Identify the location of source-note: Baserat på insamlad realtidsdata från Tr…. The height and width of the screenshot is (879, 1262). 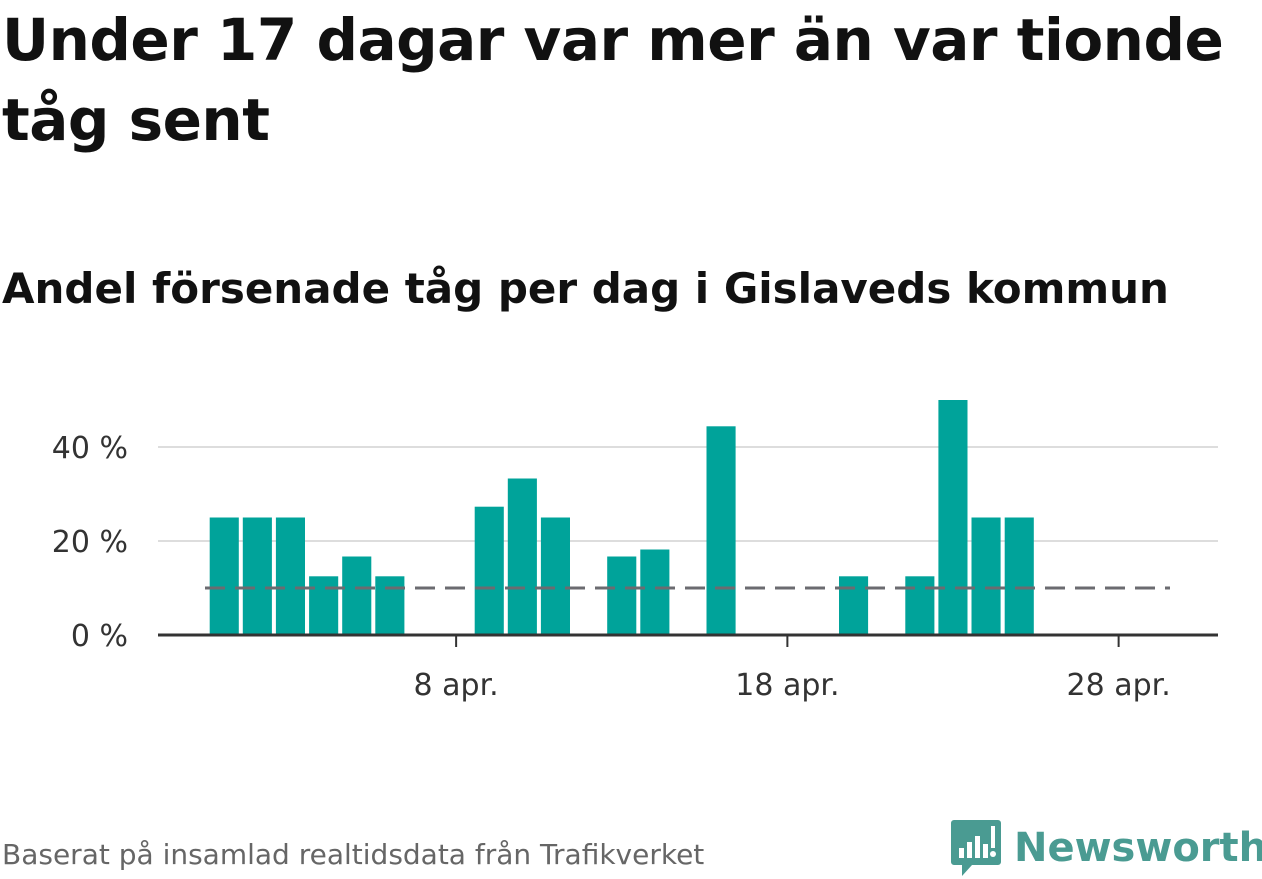
(353, 854).